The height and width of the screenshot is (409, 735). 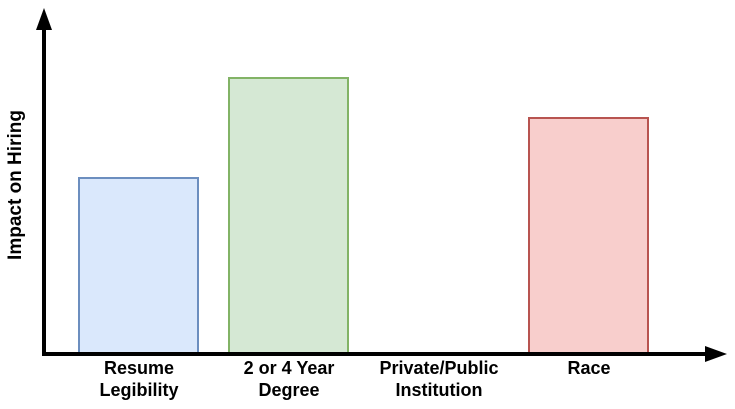 What do you see at coordinates (139, 368) in the screenshot?
I see `category-label-line: Resume` at bounding box center [139, 368].